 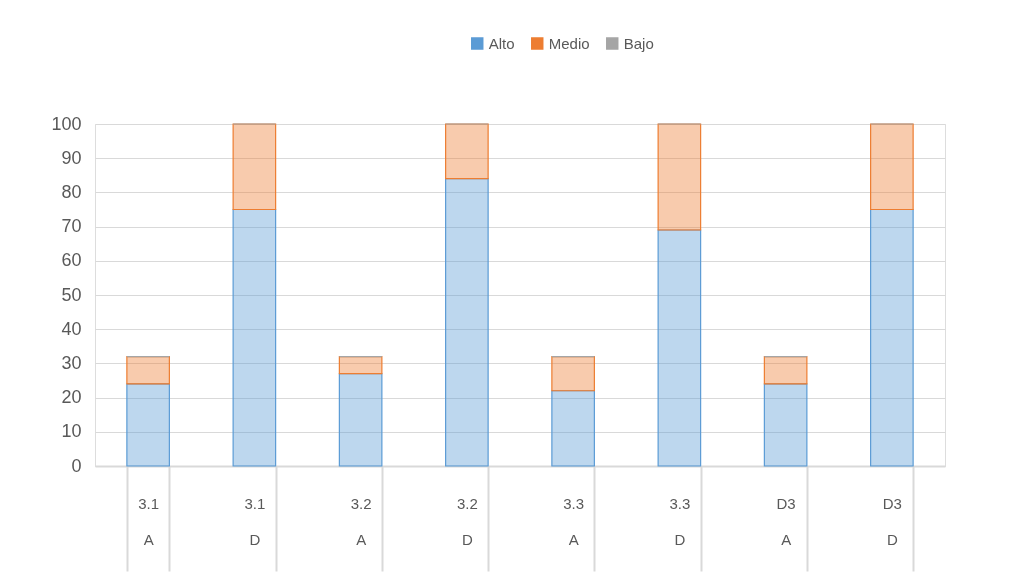 I want to click on category-label: 3.1 A, so click(x=149, y=521).